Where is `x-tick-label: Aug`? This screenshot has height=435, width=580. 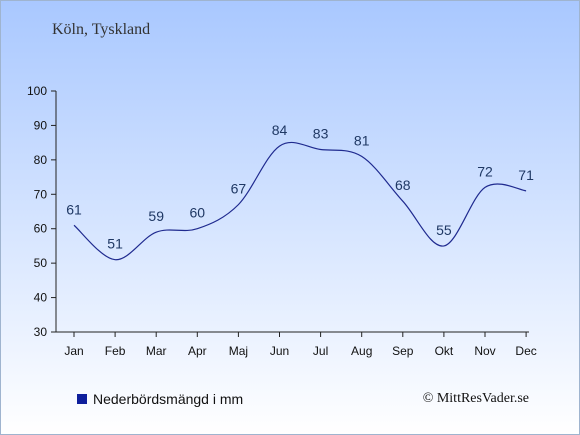
x-tick-label: Aug is located at coordinates (361, 351).